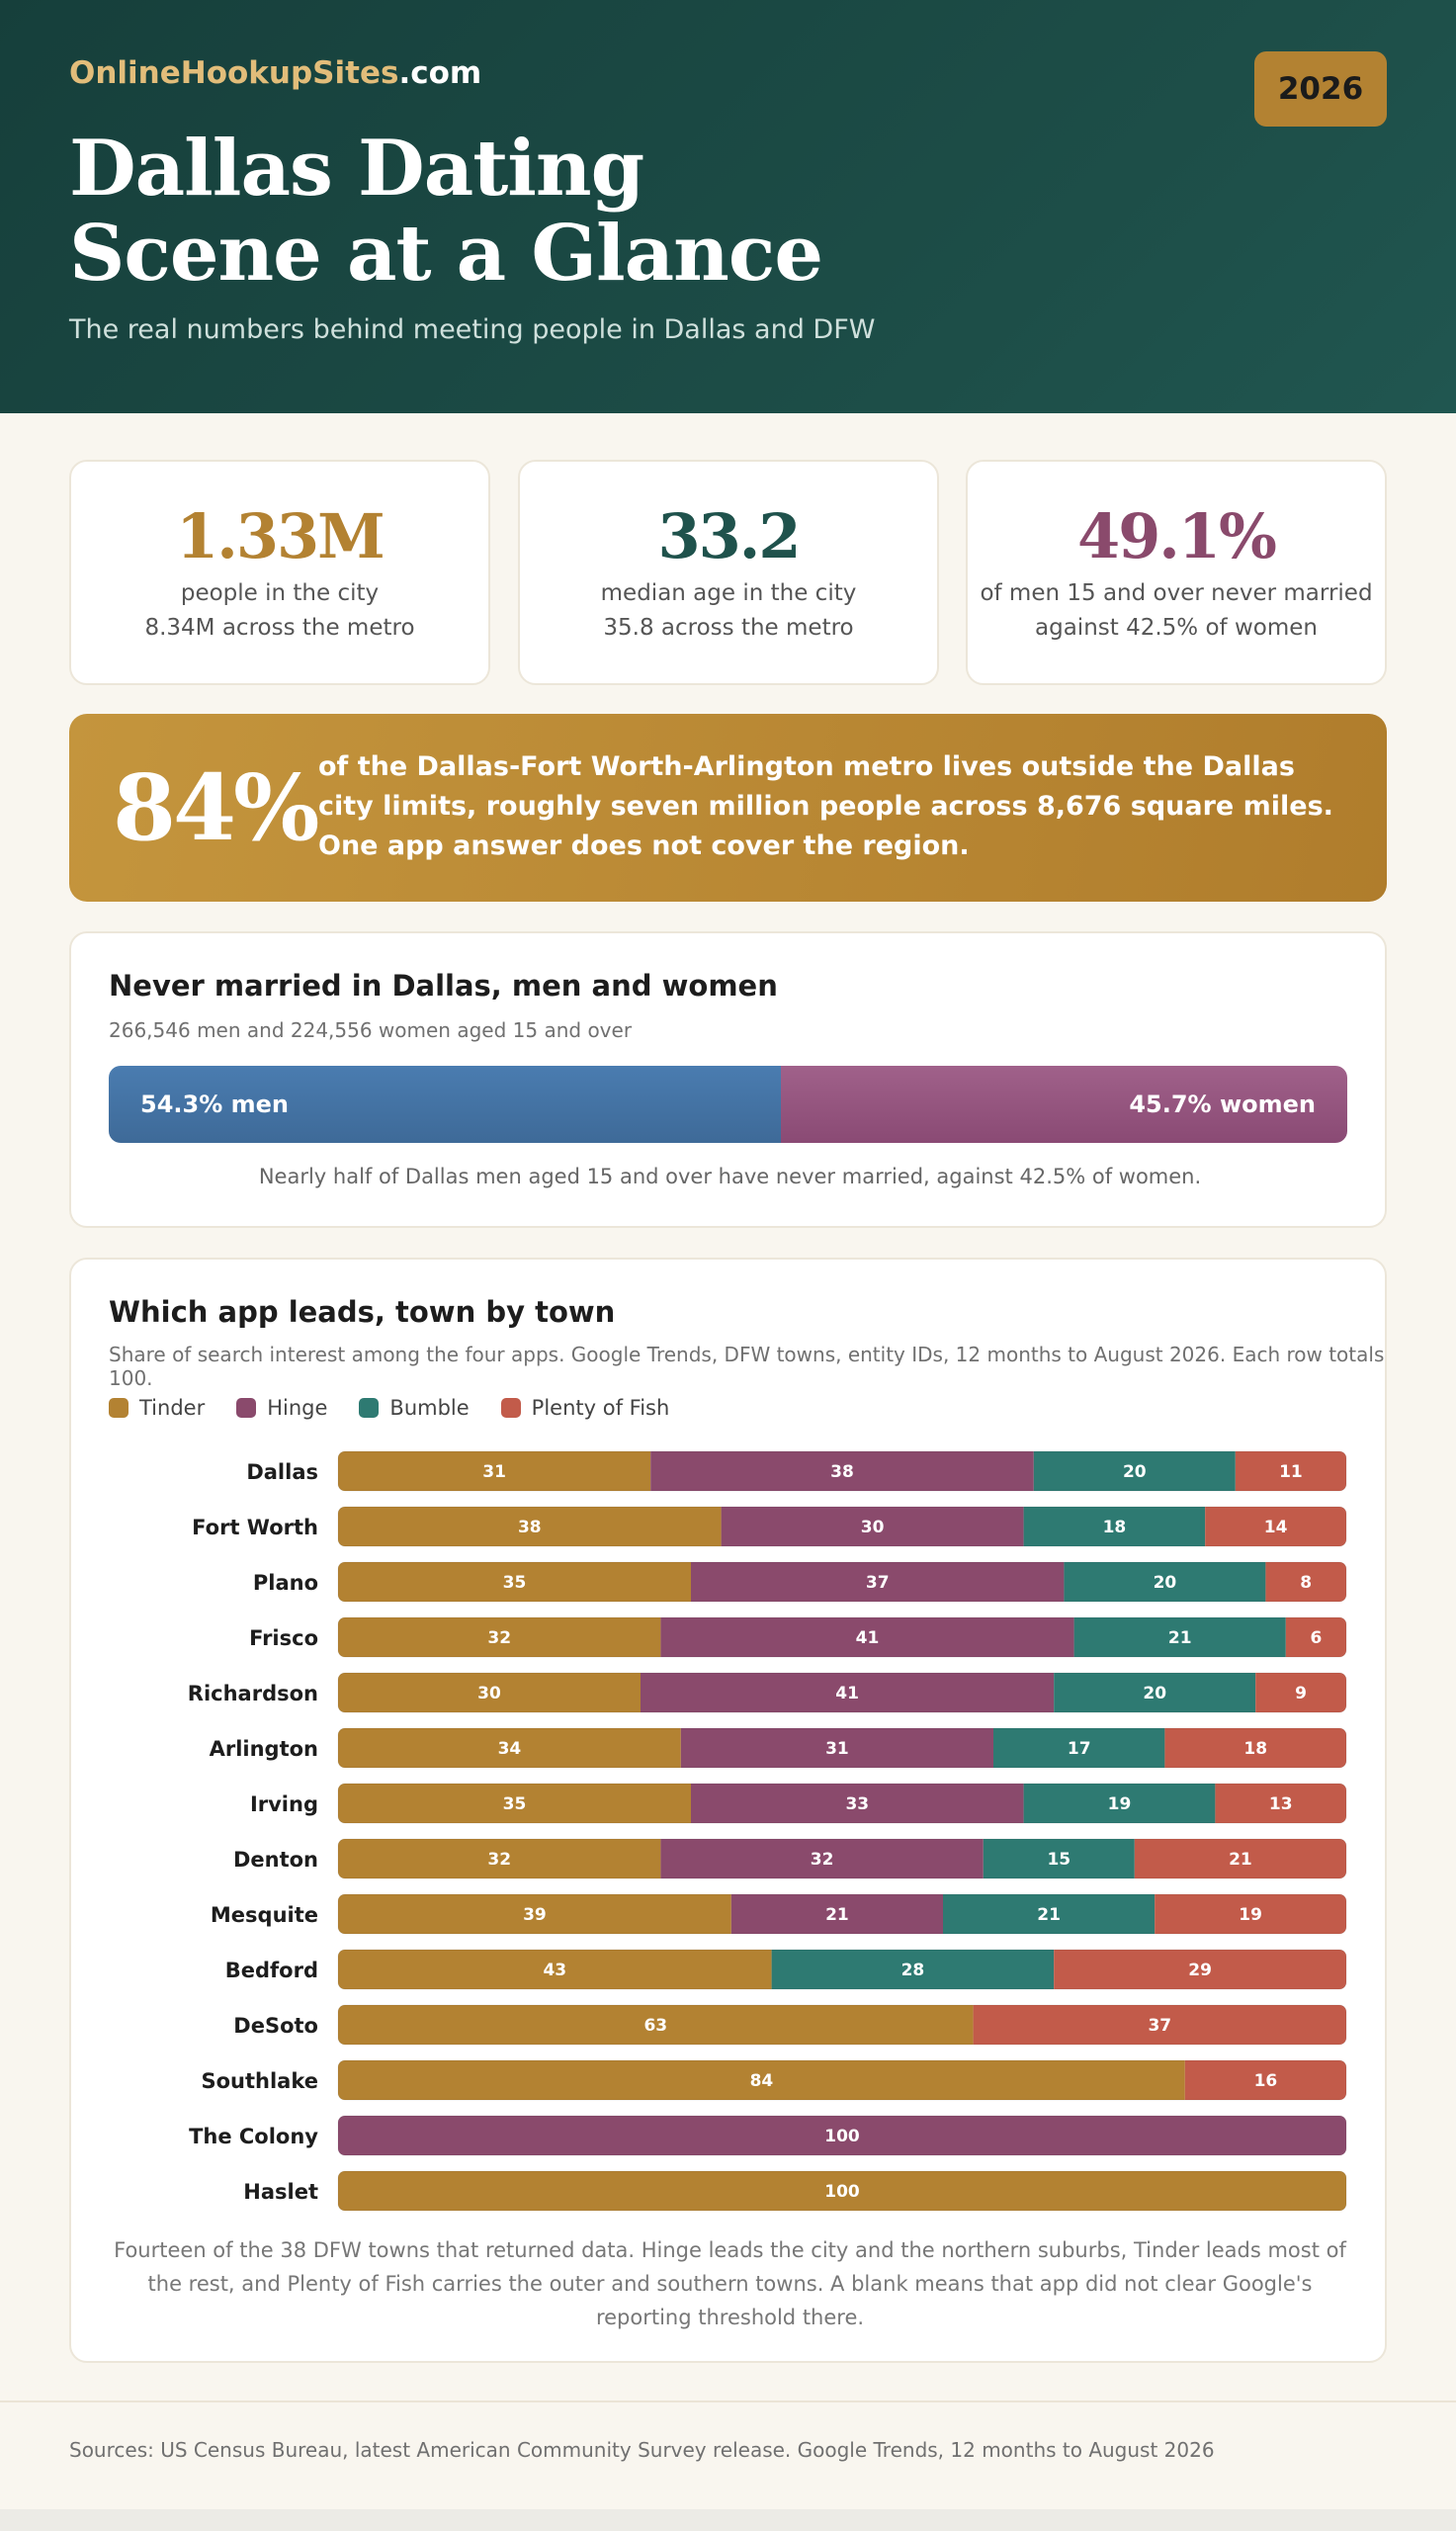  What do you see at coordinates (1115, 1527) in the screenshot?
I see `bar-value-label: 18` at bounding box center [1115, 1527].